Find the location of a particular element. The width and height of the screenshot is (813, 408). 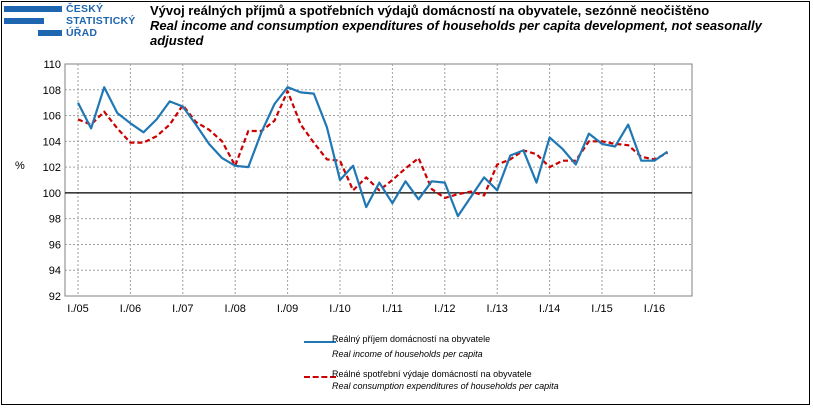

legend-label-income-en: Real income of households per capita is located at coordinates (407, 354).